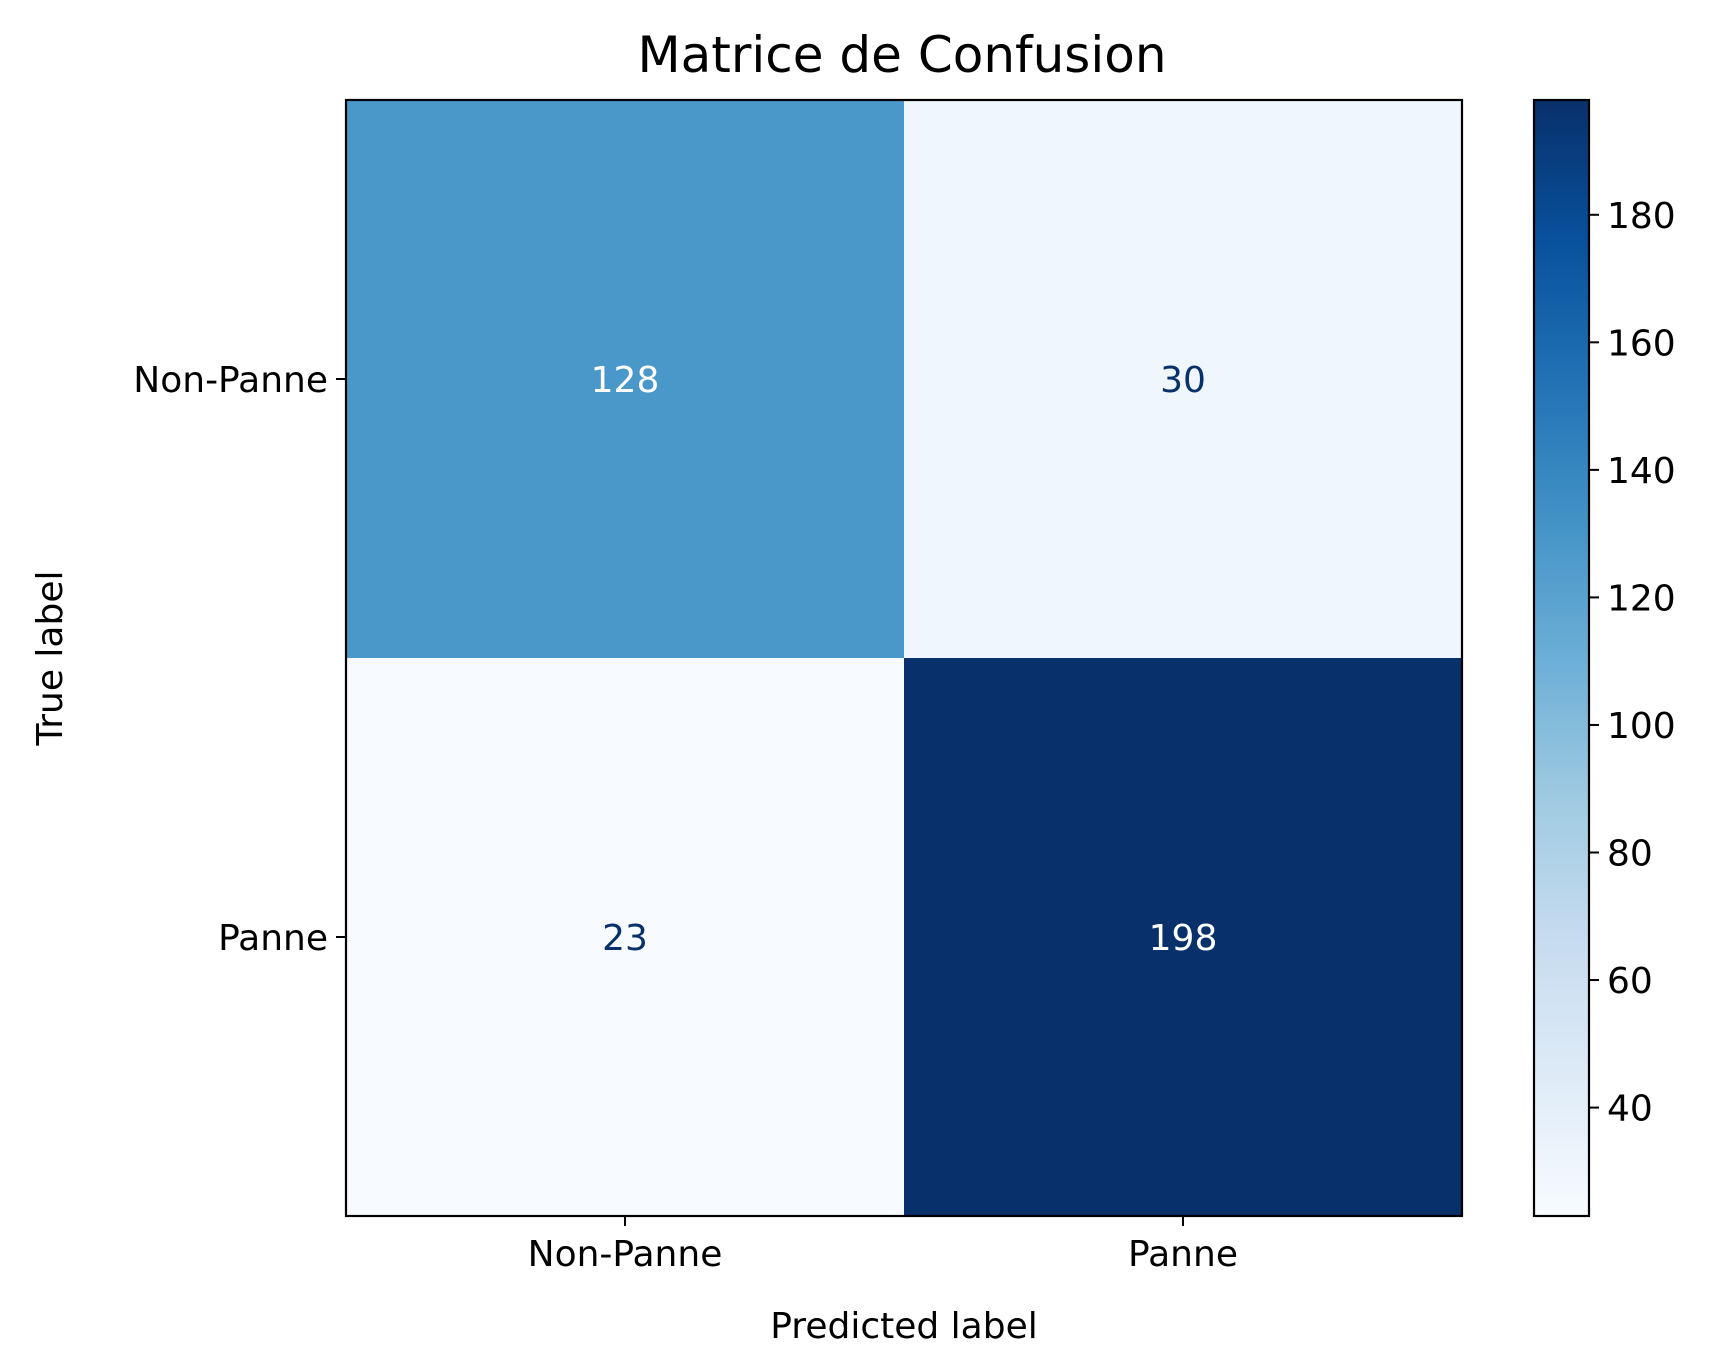  What do you see at coordinates (1641, 598) in the screenshot?
I see `colorbar-tick-label: 120` at bounding box center [1641, 598].